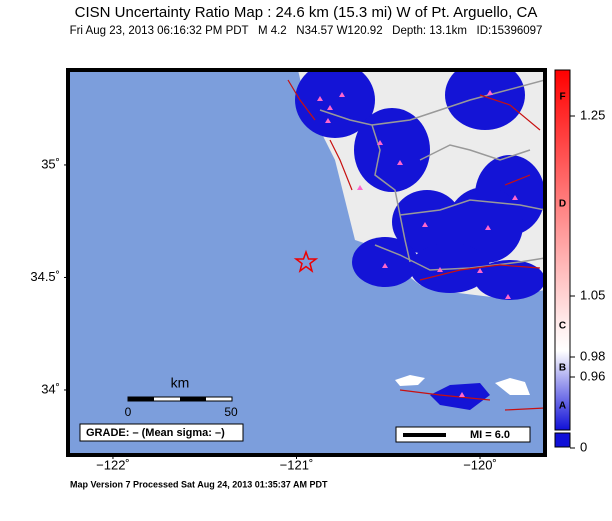 The width and height of the screenshot is (612, 521). Describe the element at coordinates (50, 388) in the screenshot. I see `y-tick-label: 34˚` at that location.